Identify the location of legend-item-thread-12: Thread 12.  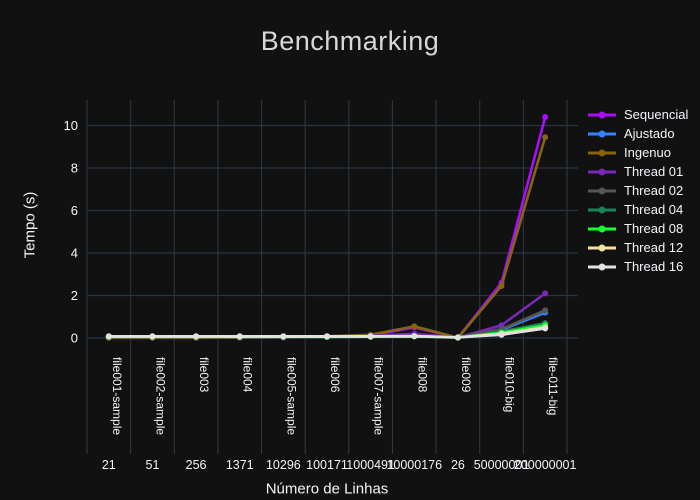
(637, 247).